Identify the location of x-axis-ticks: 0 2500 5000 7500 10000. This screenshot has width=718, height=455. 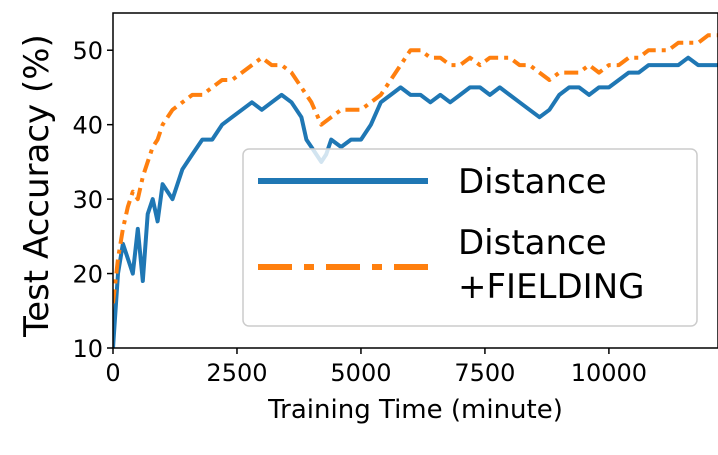
(376, 367).